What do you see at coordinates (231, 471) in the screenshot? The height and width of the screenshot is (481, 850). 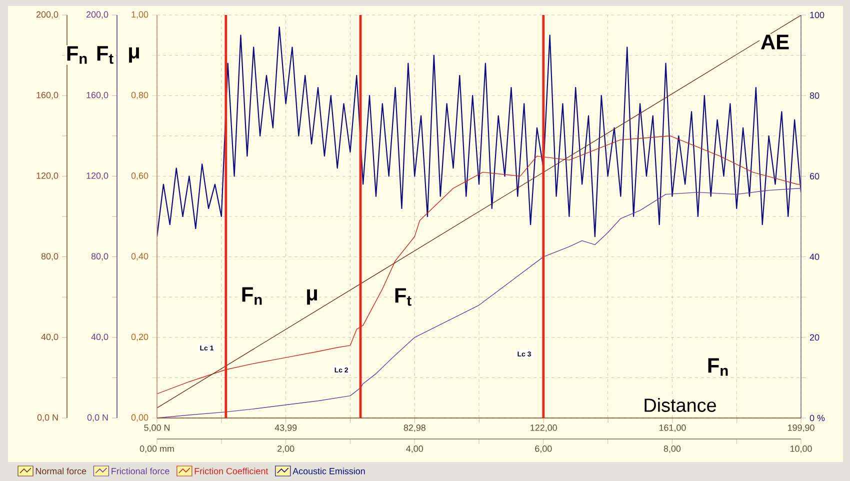 I see `legend-label: Friction Coefficient` at bounding box center [231, 471].